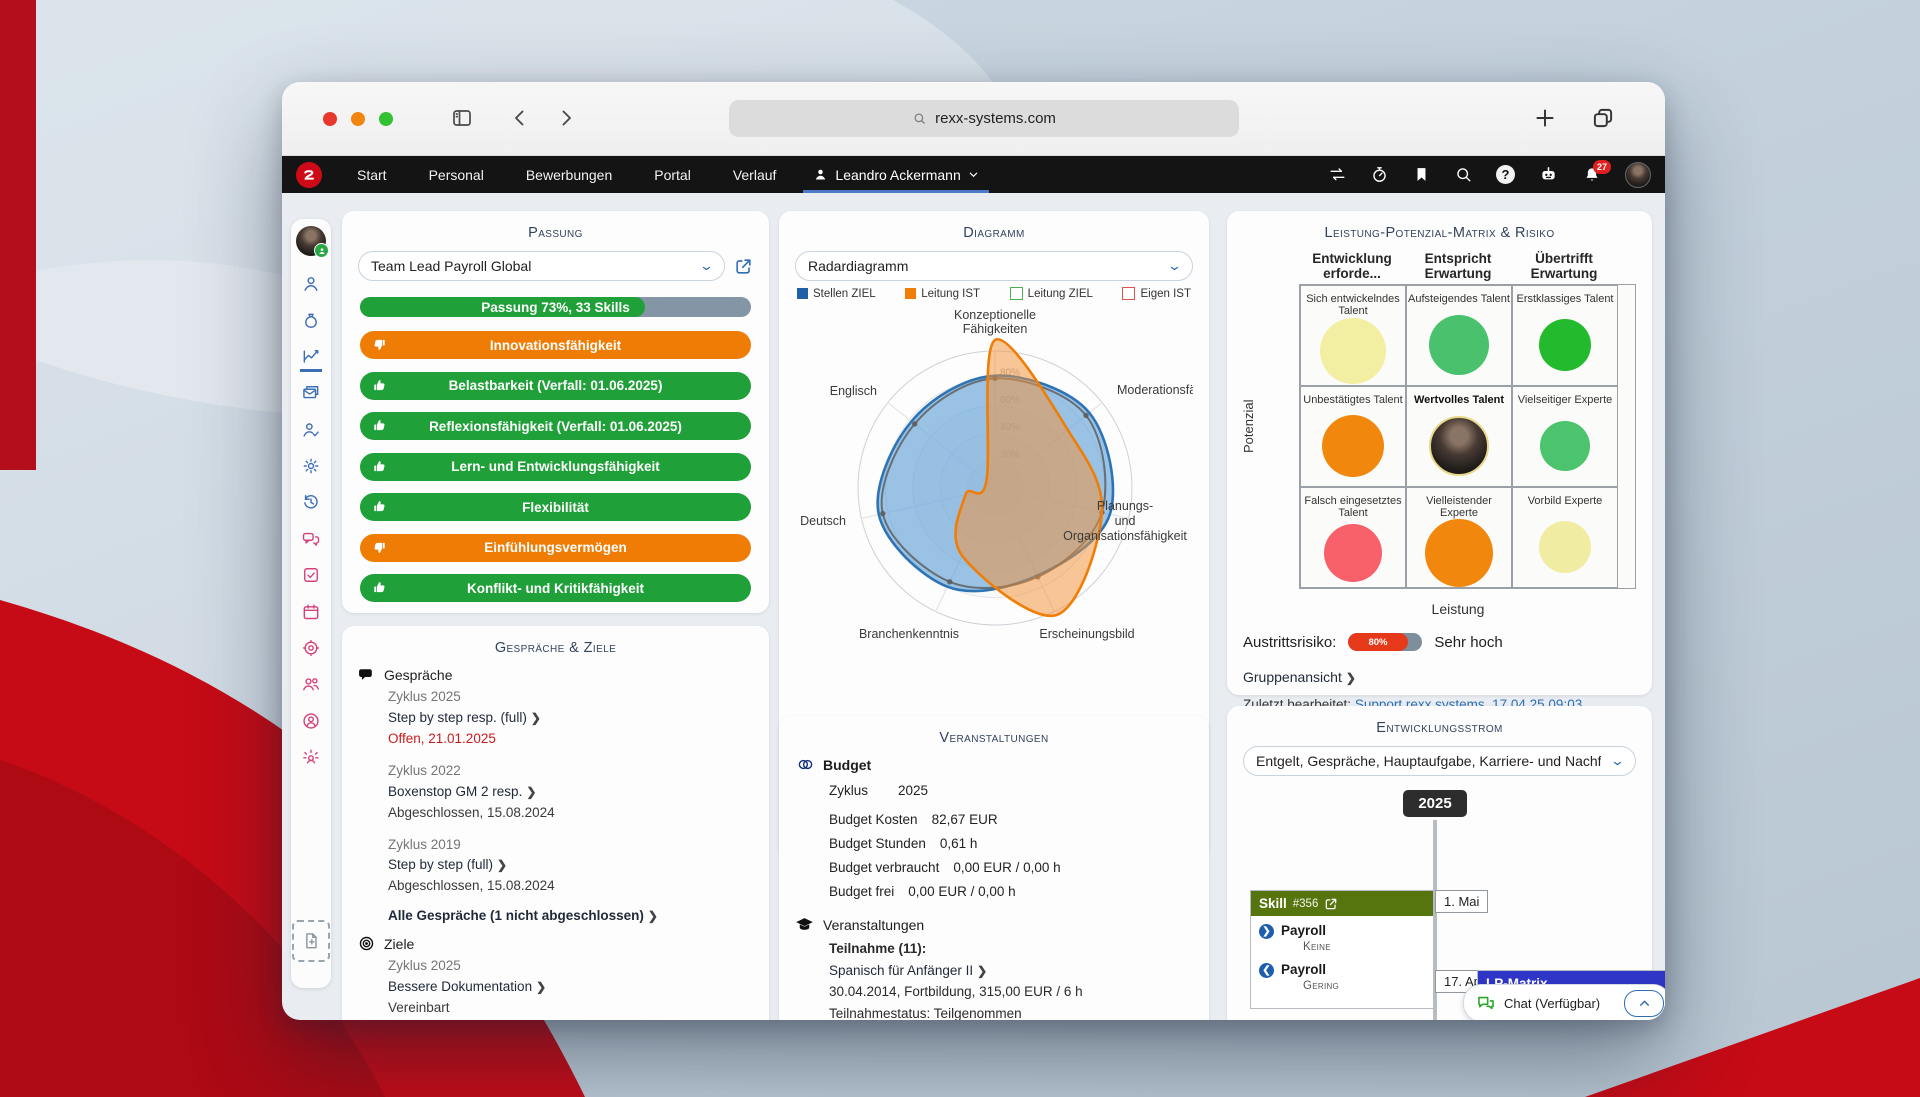  What do you see at coordinates (311, 684) in the screenshot?
I see `sidebar-people-icon` at bounding box center [311, 684].